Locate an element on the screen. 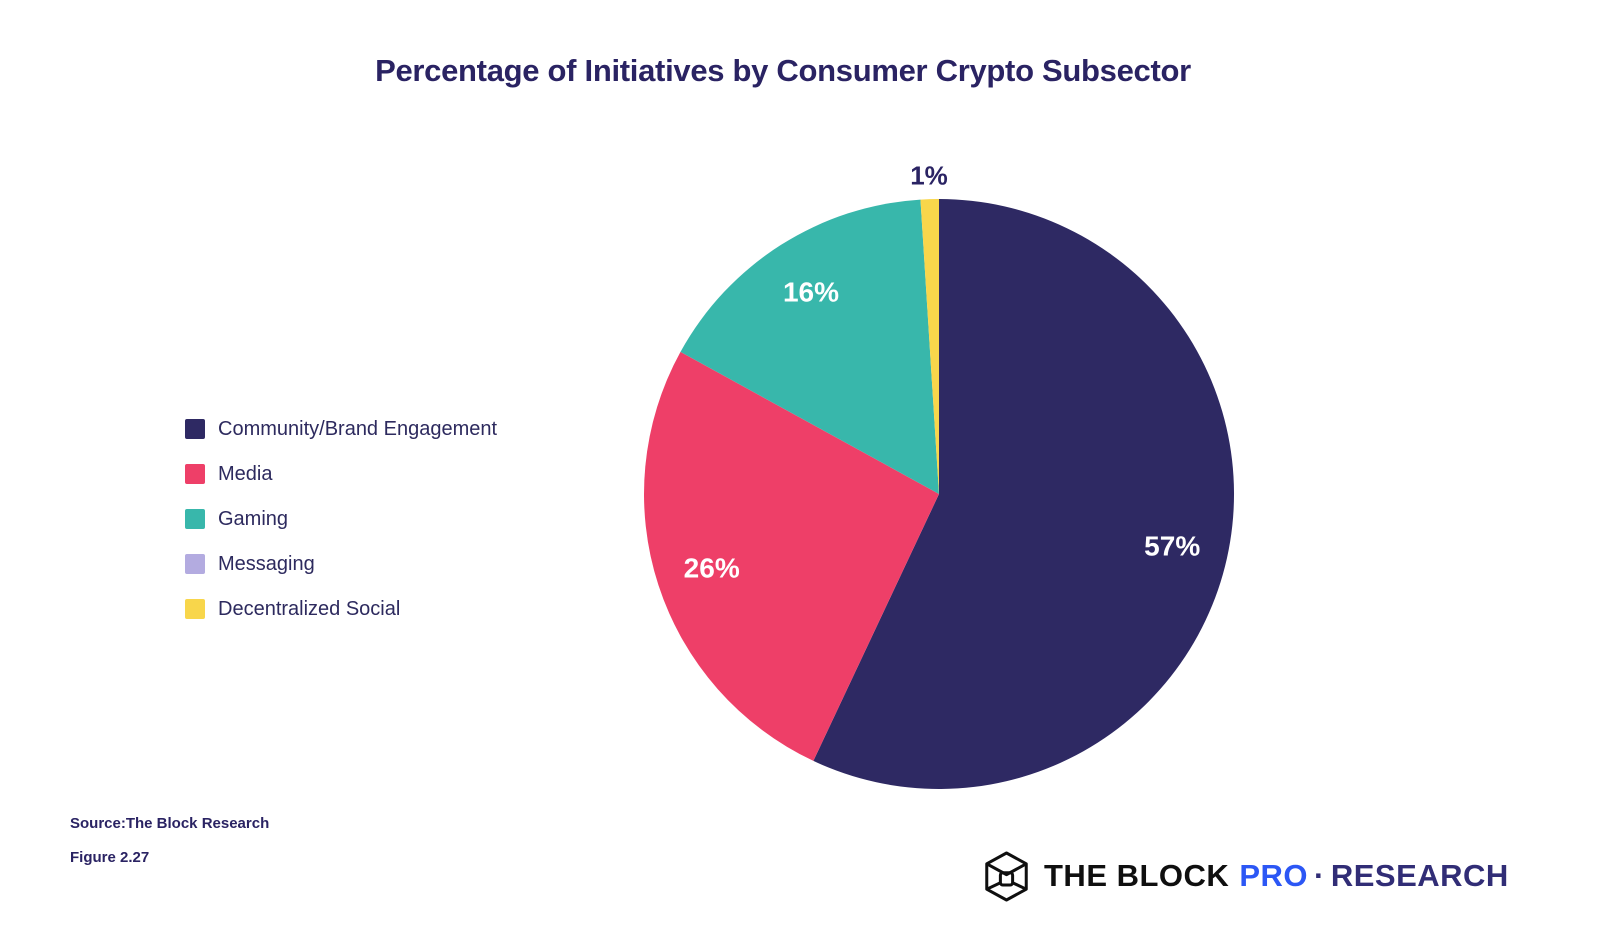 The image size is (1600, 941). legend-label: Media is located at coordinates (245, 473).